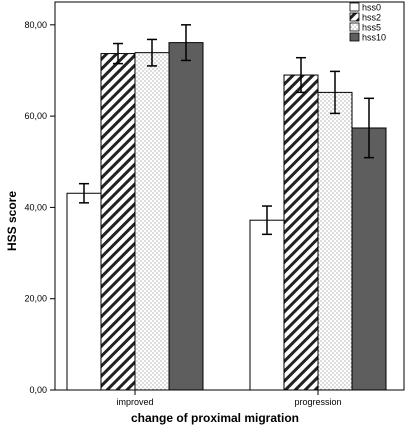  I want to click on bar-hss5-progression, so click(335, 241).